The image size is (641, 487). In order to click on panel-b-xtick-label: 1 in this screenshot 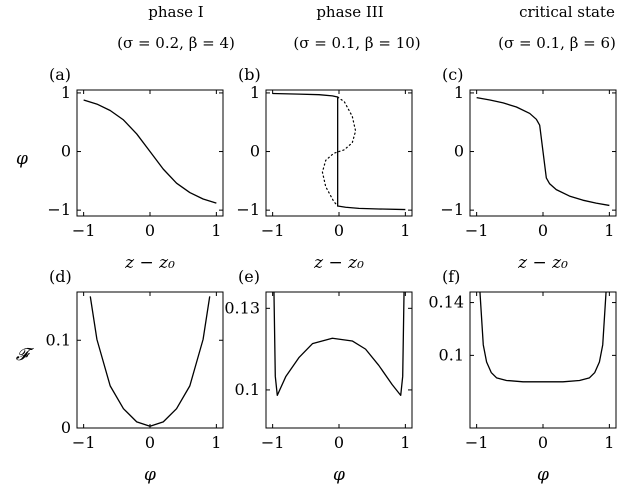, I will do `click(405, 230)`.